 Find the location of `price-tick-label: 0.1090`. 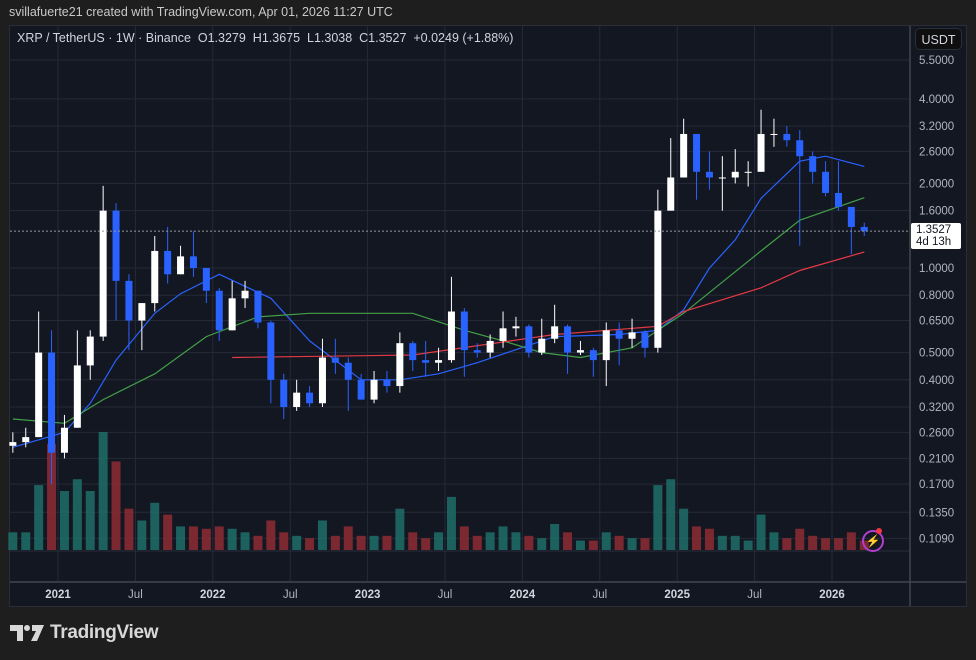

price-tick-label: 0.1090 is located at coordinates (936, 539).